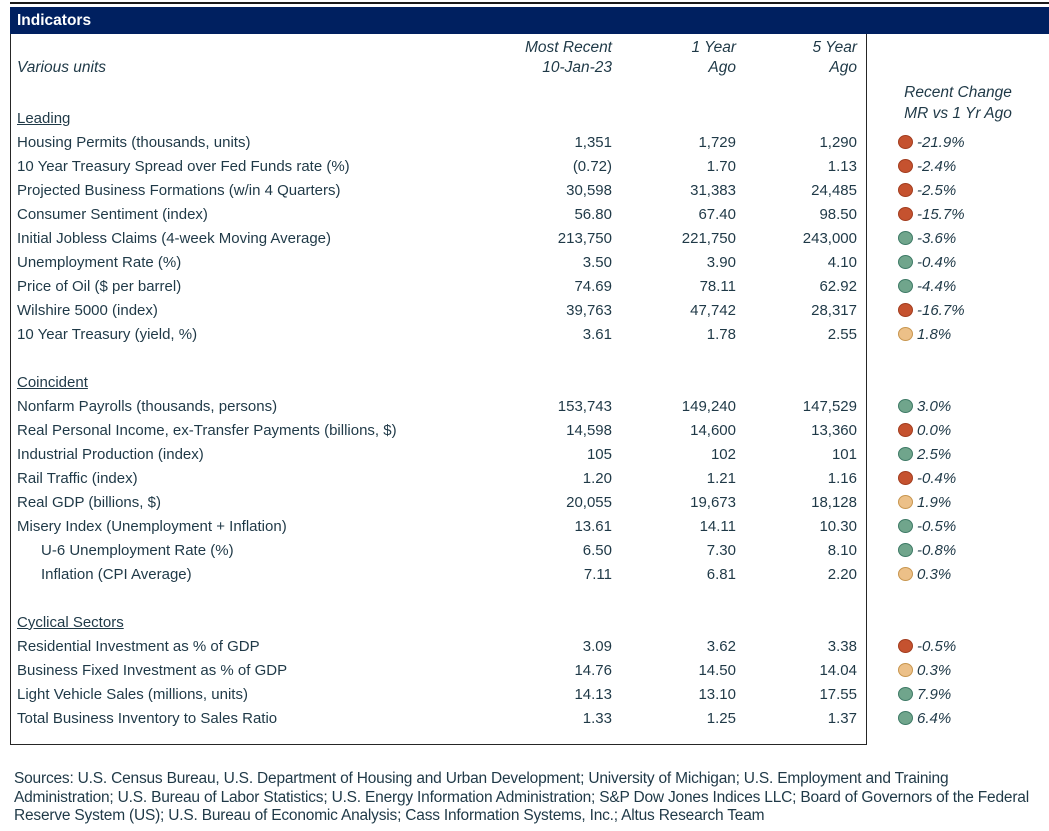  What do you see at coordinates (937, 238) in the screenshot?
I see `change-percent: -3.6%` at bounding box center [937, 238].